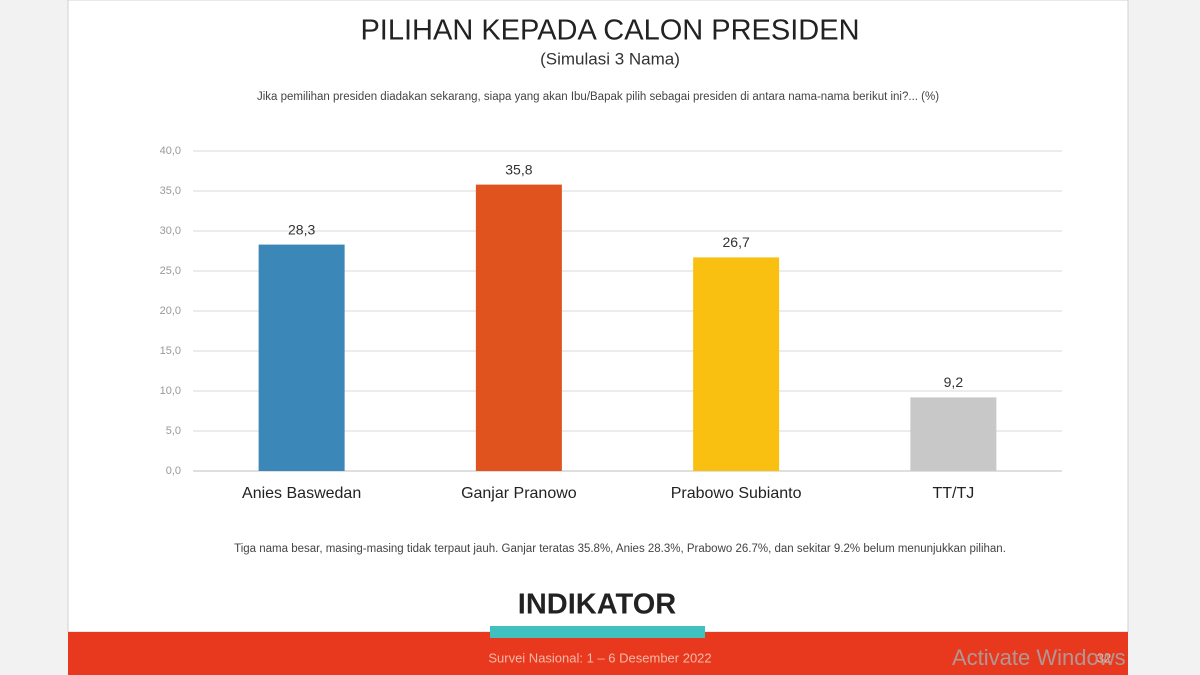  Describe the element at coordinates (170, 151) in the screenshot. I see `y-tick-label: 40,0` at that location.